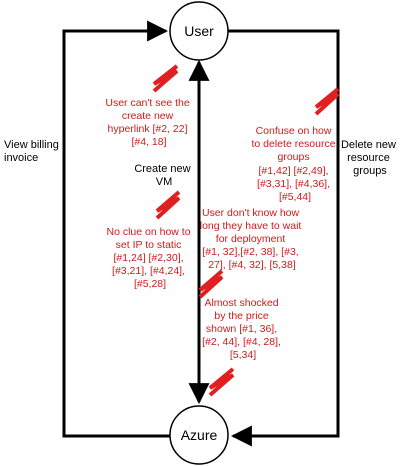 This screenshot has width=401, height=466. I want to click on user-node-label: User, so click(199, 31).